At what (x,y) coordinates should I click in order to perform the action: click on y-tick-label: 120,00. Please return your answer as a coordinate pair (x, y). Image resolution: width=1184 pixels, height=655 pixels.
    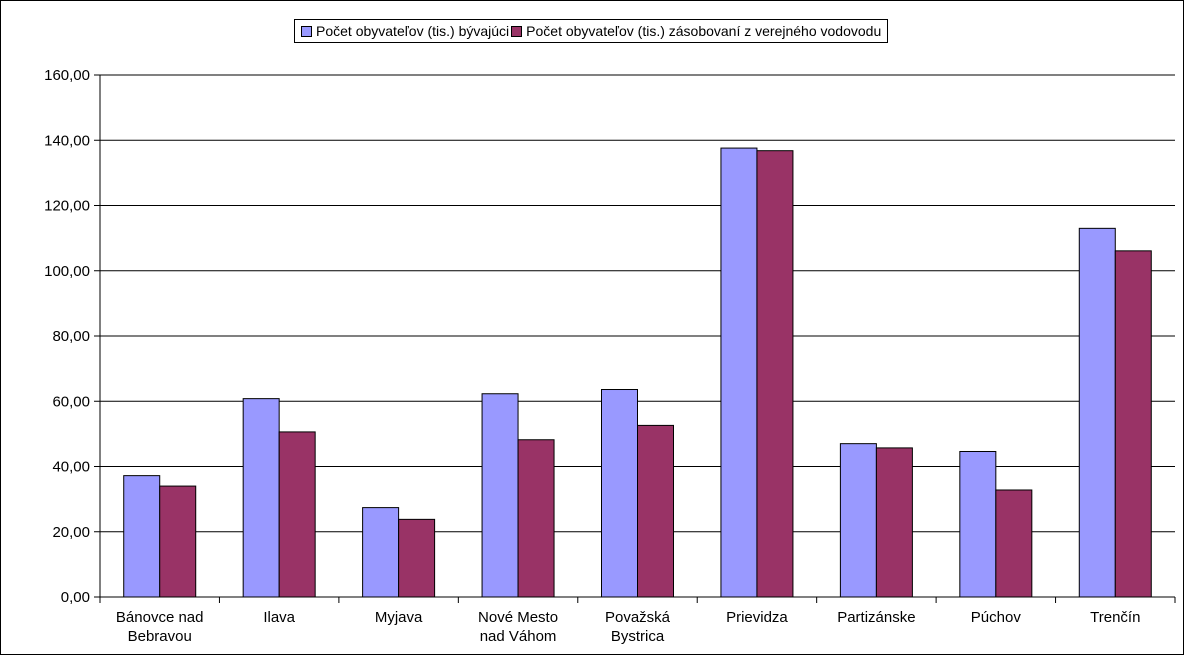
    Looking at the image, I should click on (67, 206).